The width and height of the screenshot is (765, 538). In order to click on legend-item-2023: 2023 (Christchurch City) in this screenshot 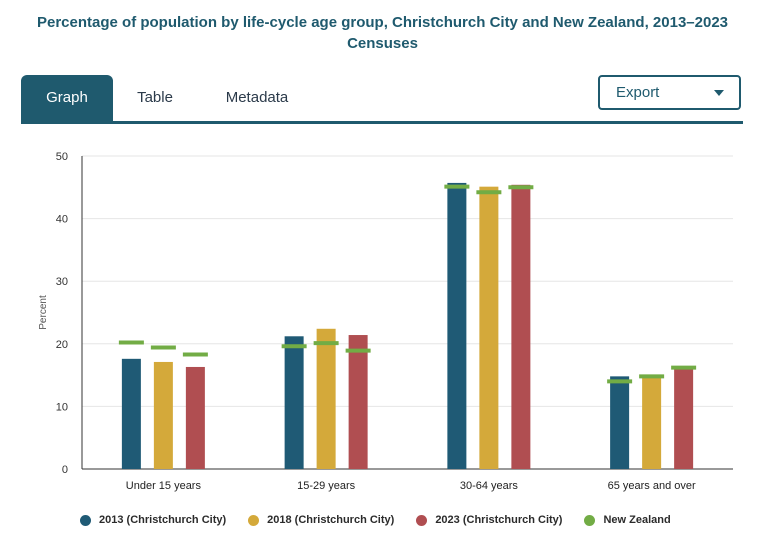, I will do `click(489, 520)`.